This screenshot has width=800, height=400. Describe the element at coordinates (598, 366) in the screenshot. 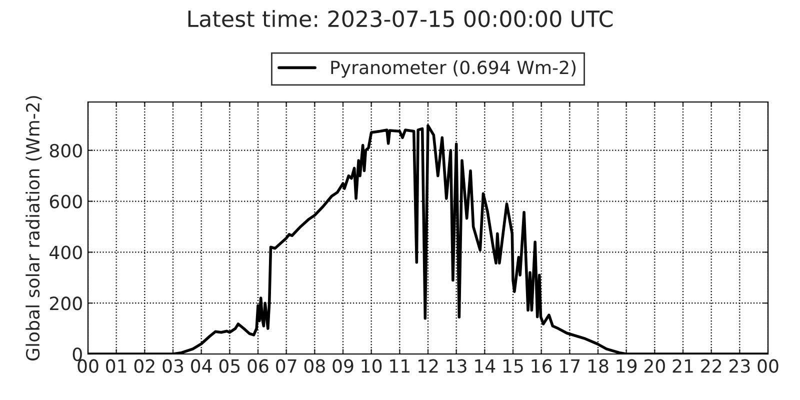

I see `x-tick-label: 18` at that location.